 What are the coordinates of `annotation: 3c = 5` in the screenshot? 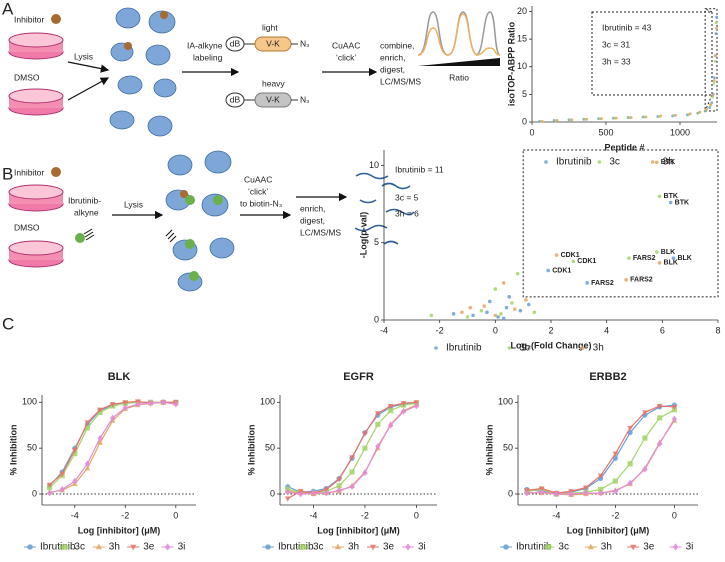 It's located at (407, 197).